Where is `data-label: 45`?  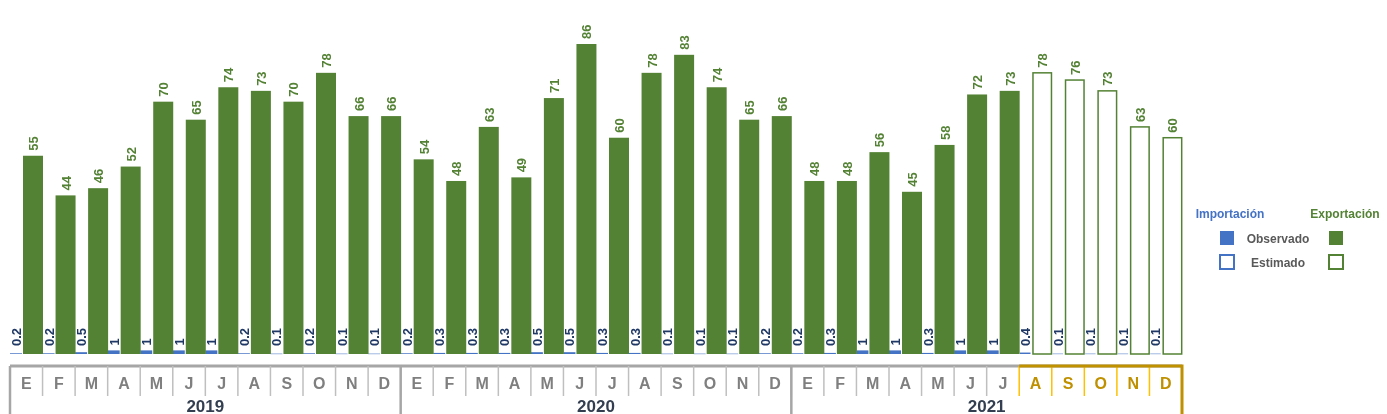 data-label: 45 is located at coordinates (912, 179).